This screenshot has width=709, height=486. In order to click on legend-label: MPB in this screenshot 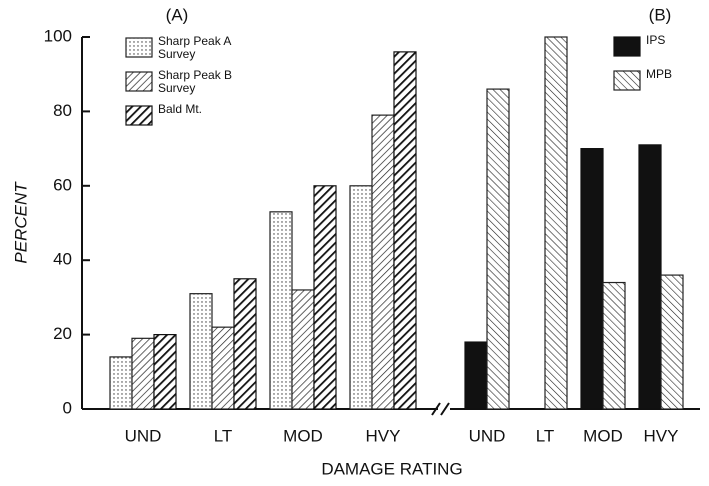, I will do `click(659, 74)`.